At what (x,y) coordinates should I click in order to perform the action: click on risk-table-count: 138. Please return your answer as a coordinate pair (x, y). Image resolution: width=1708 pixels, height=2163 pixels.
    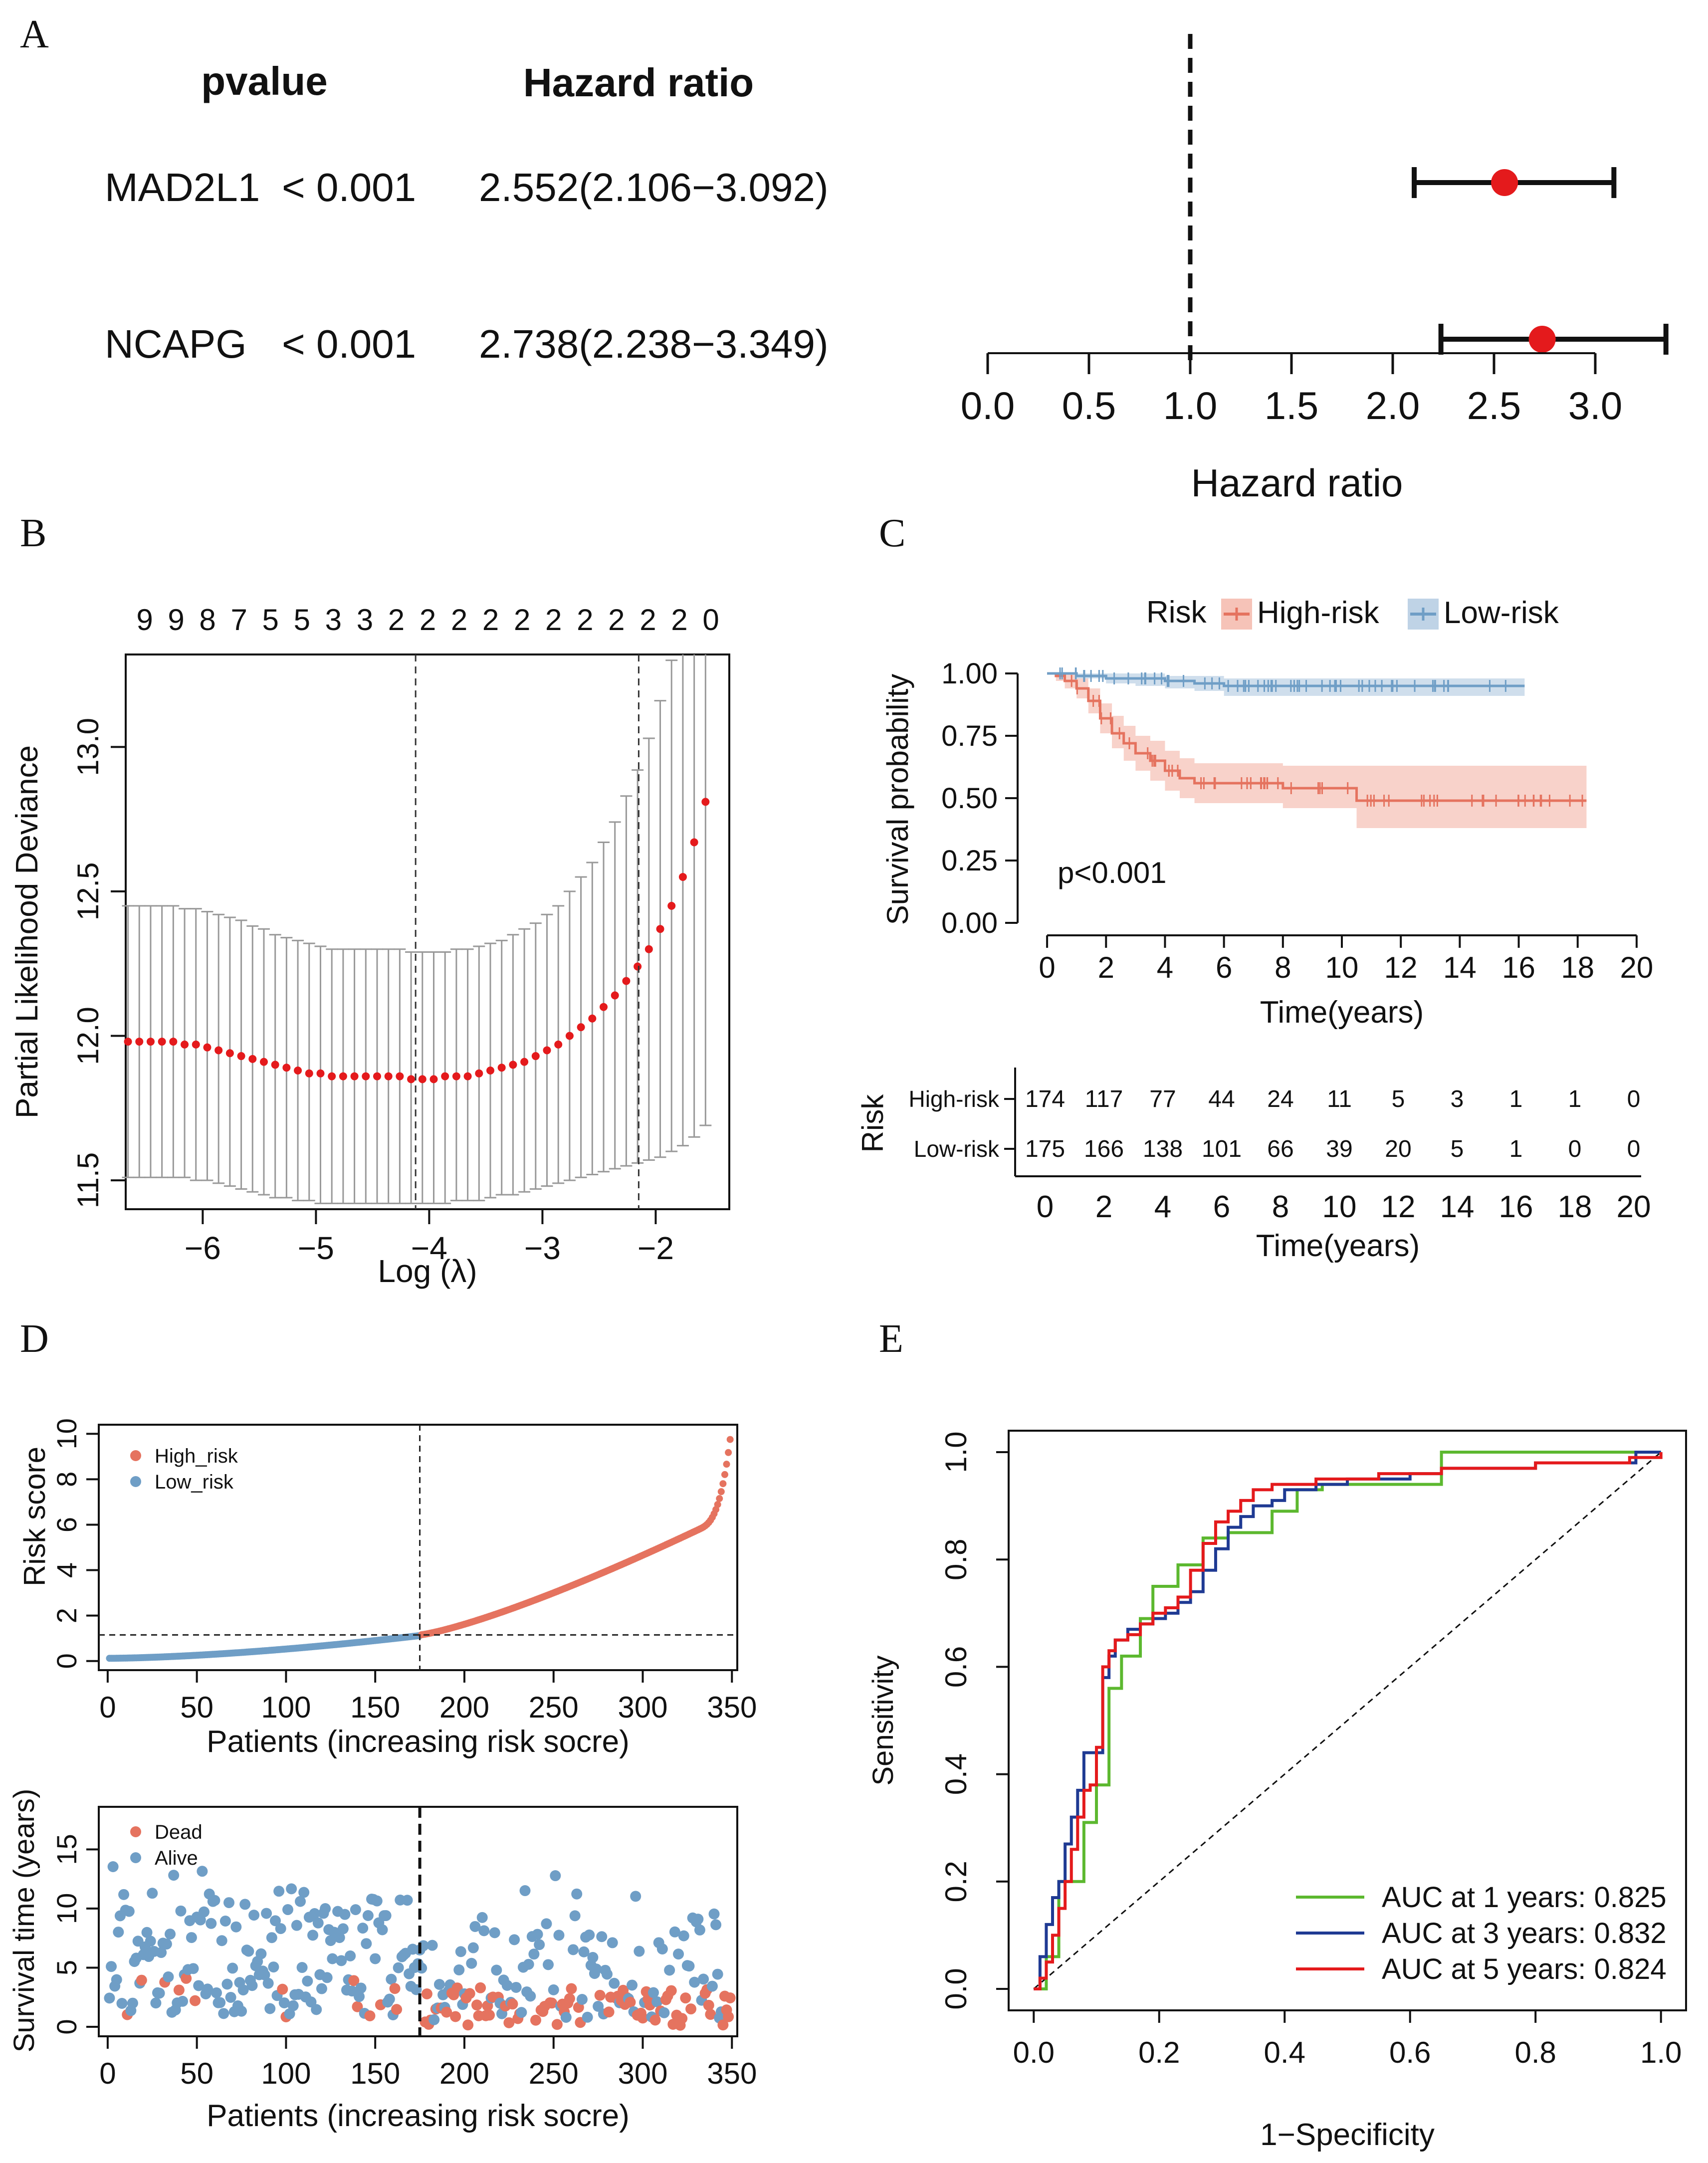
    Looking at the image, I should click on (1163, 1149).